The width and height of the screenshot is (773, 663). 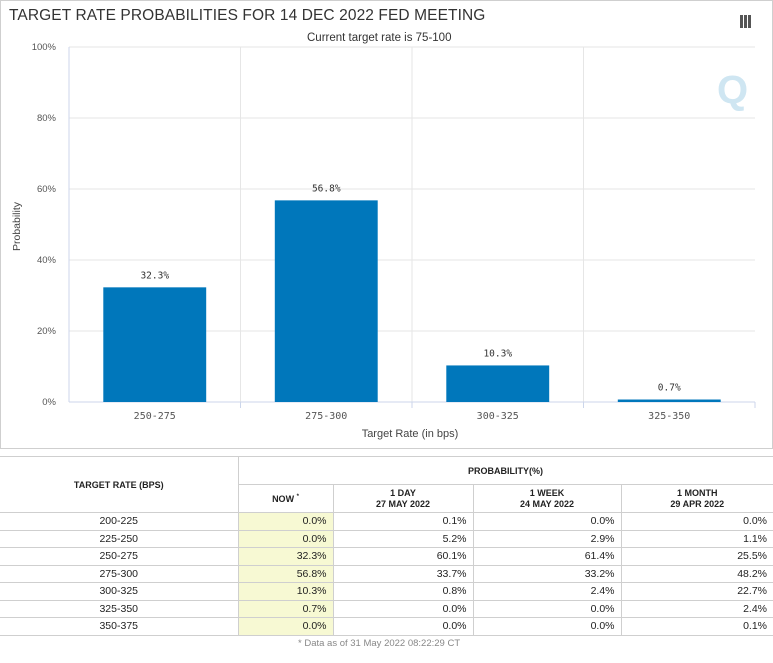 What do you see at coordinates (505, 470) in the screenshot?
I see `probability-header: PROBABILITY(%)` at bounding box center [505, 470].